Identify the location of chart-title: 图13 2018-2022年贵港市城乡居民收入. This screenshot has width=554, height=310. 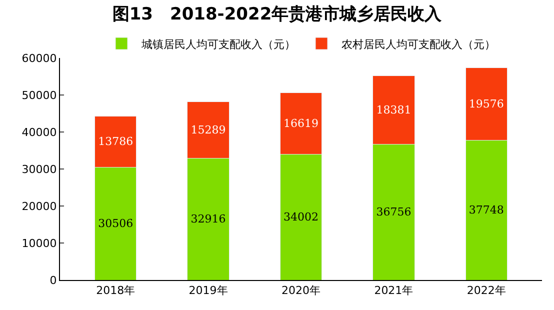
(277, 14).